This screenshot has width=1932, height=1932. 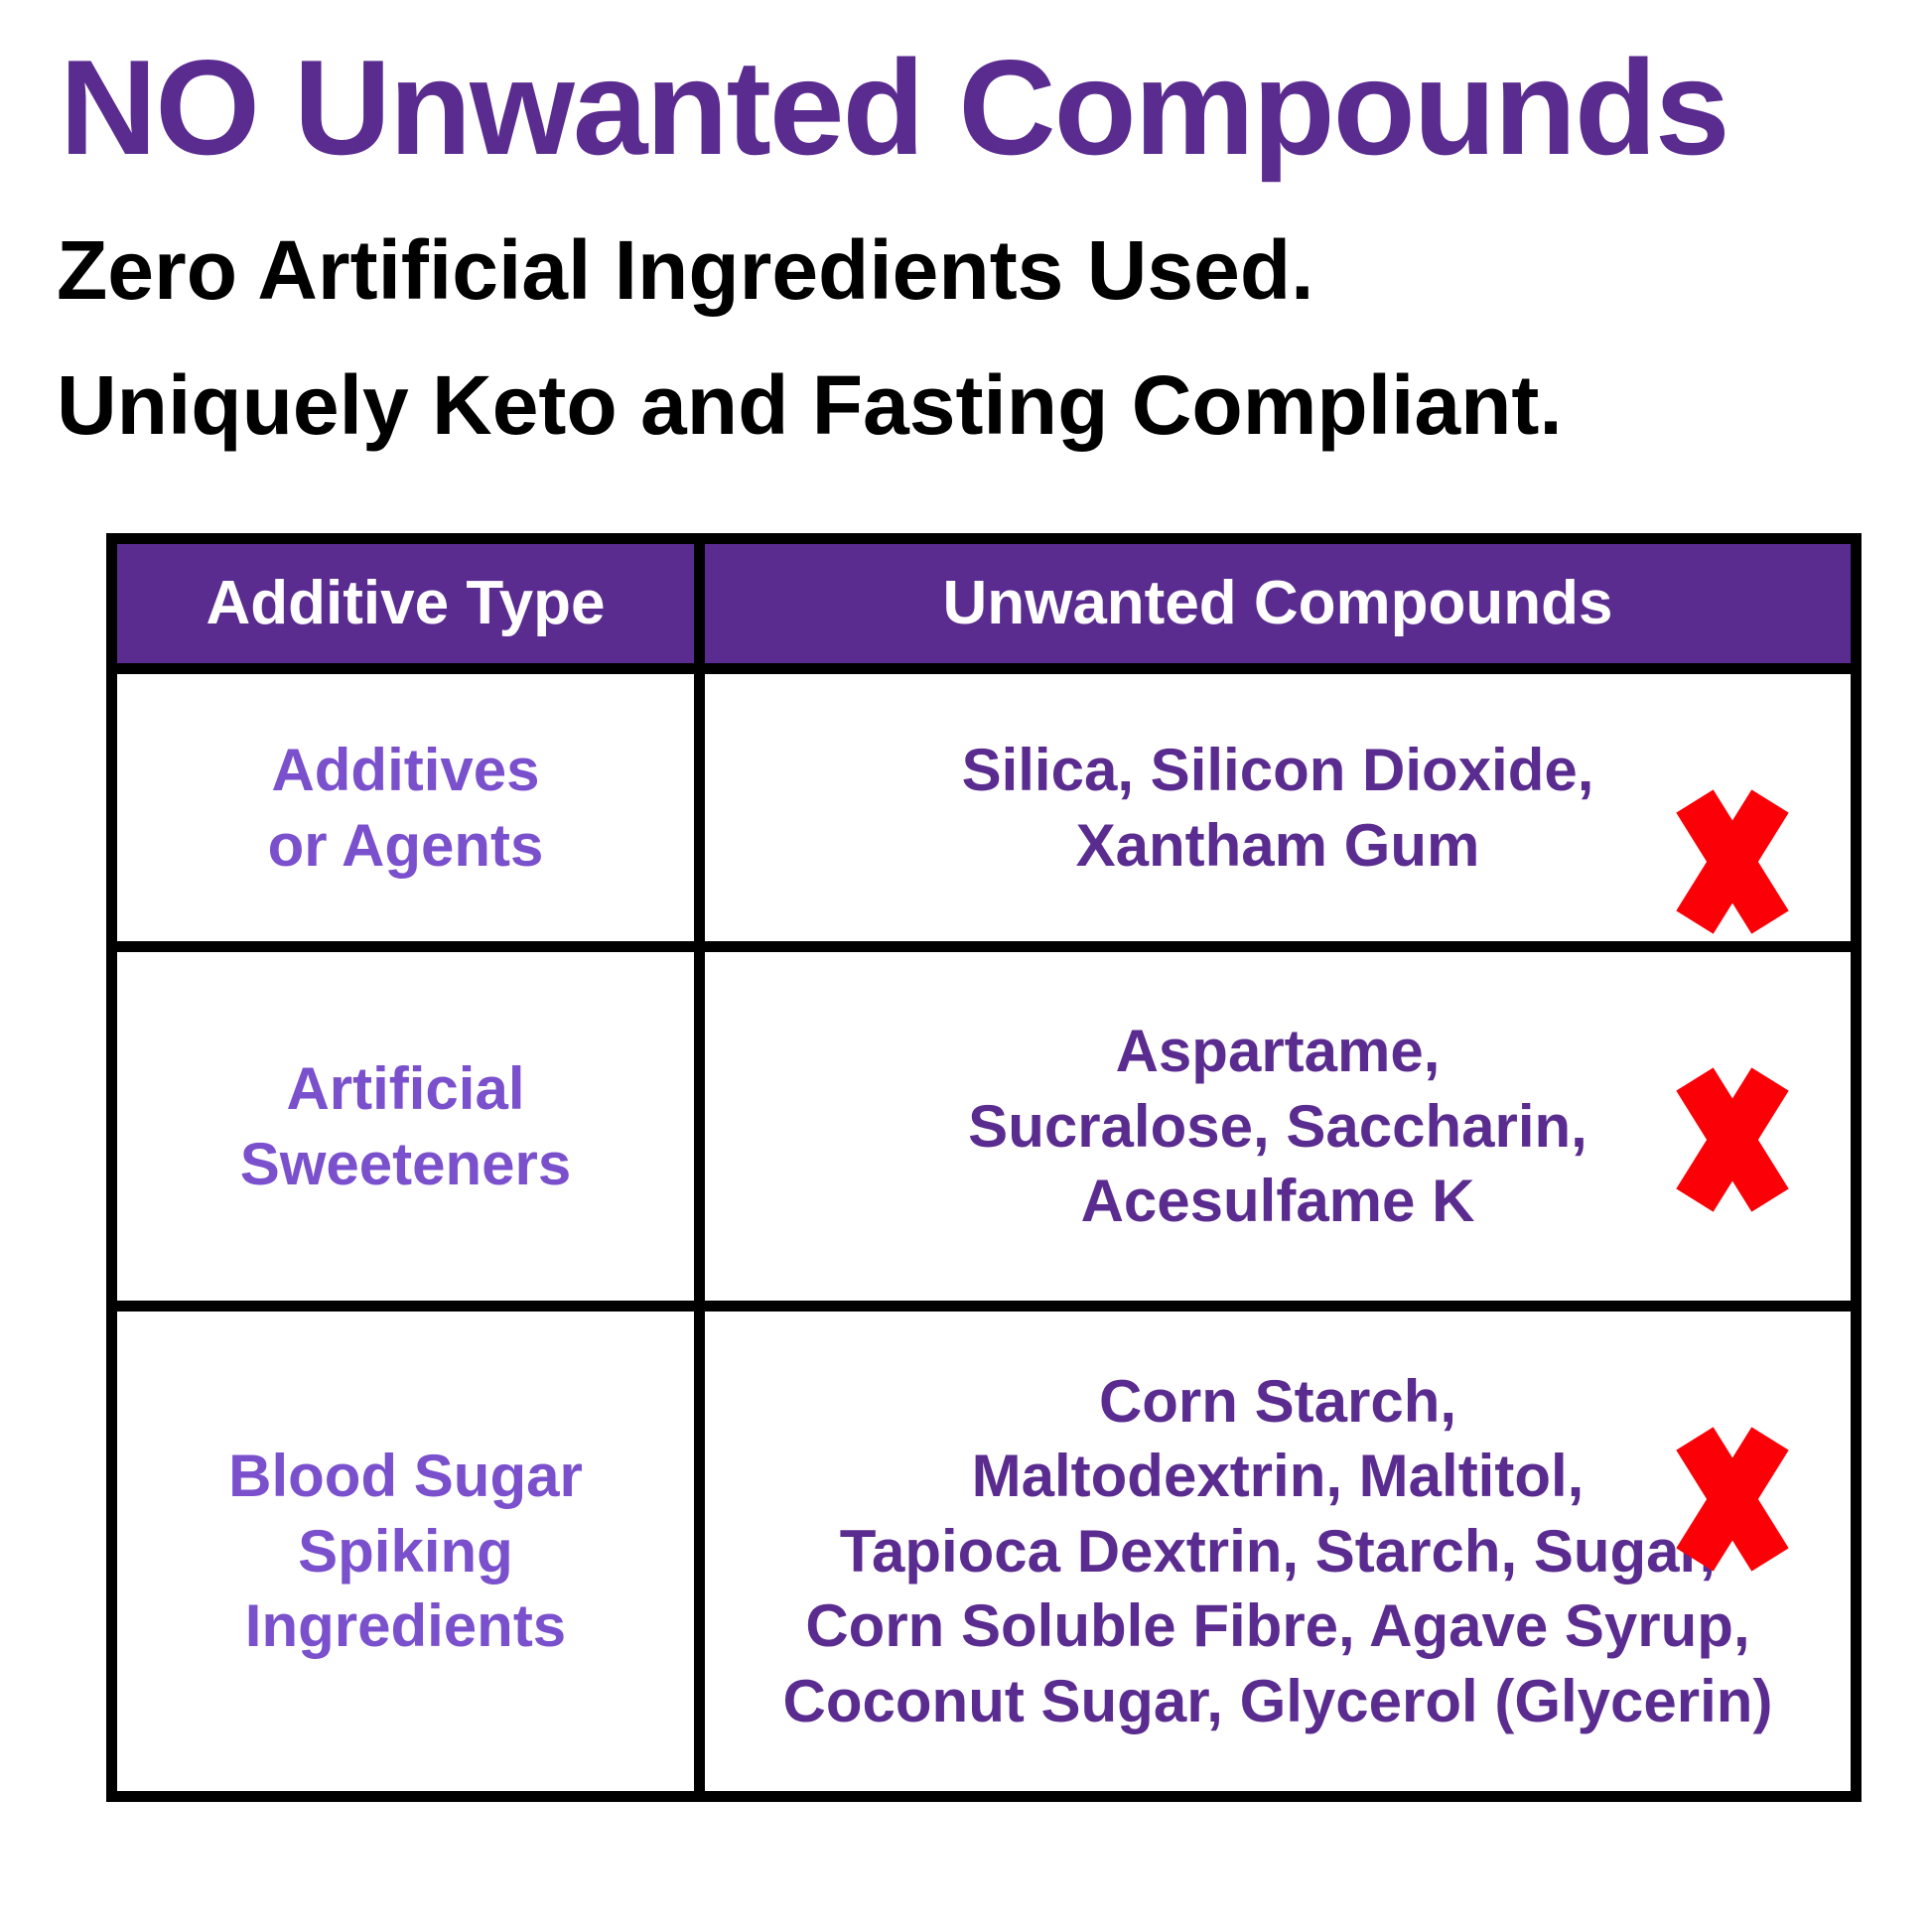 I want to click on table-row-additives-compounds-cell: Silica, Silicon Dioxide, Xantham Gum, so click(x=1278, y=813).